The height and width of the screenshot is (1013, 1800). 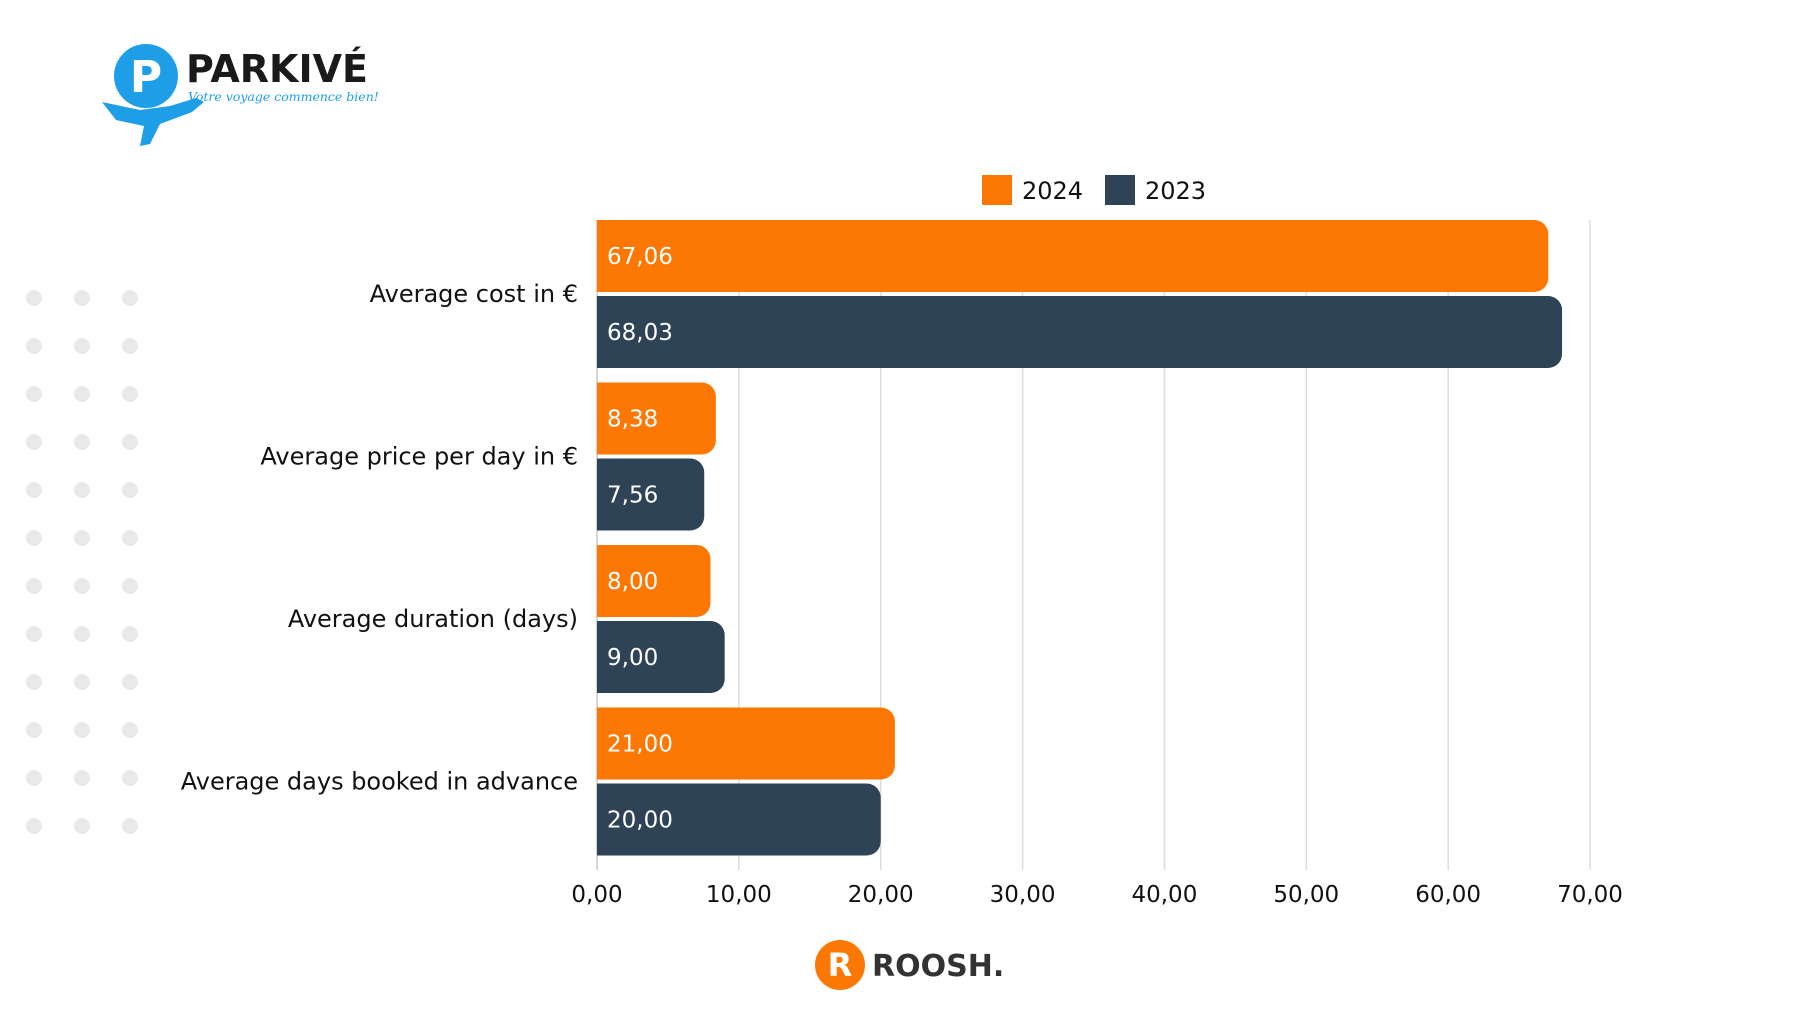 What do you see at coordinates (1164, 895) in the screenshot?
I see `x-tick-label: 40,00` at bounding box center [1164, 895].